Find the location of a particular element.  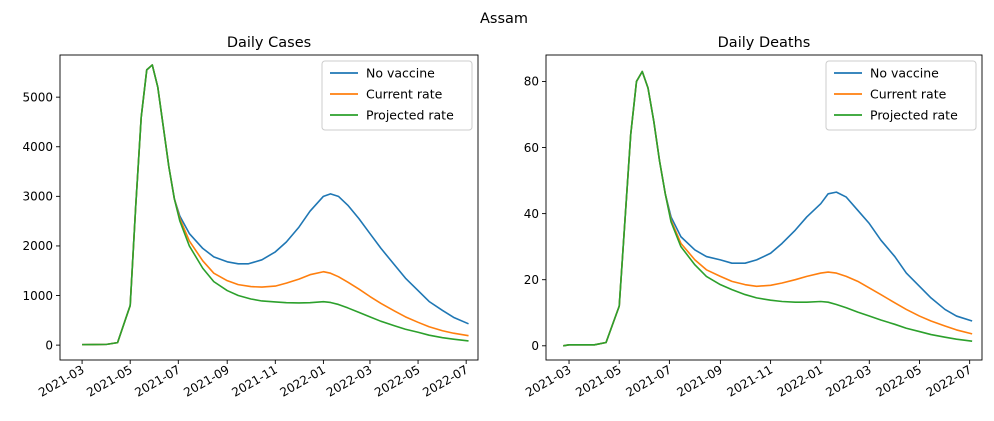

figure-suptitle: Assam is located at coordinates (504, 19).